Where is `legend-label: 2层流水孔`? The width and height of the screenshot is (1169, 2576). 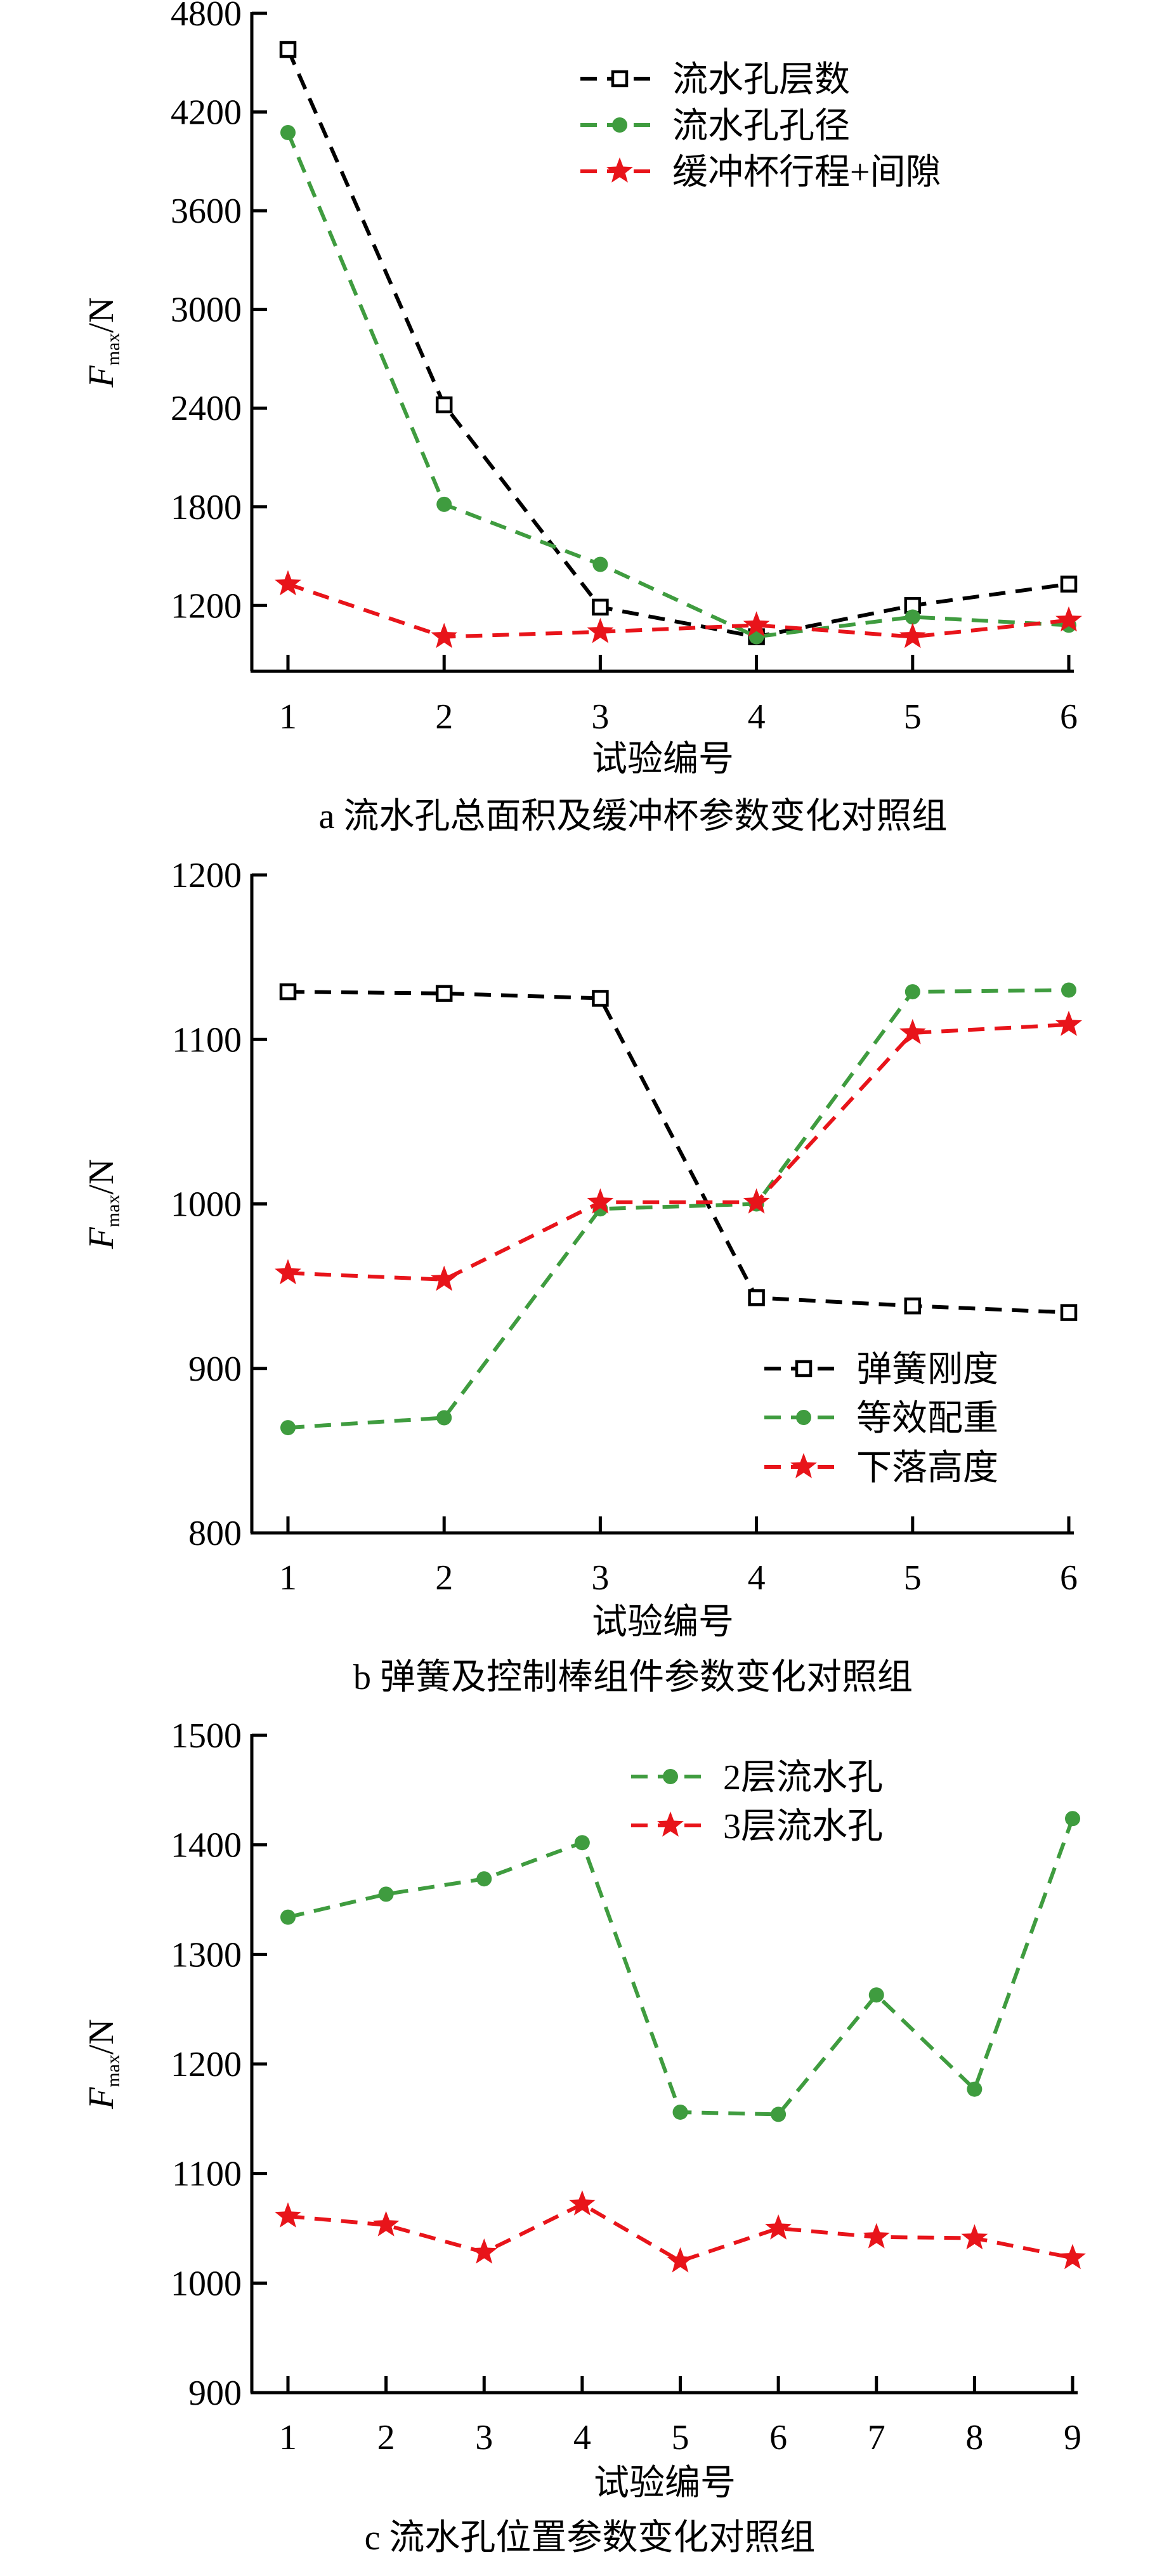
legend-label: 2层流水孔 is located at coordinates (803, 1777).